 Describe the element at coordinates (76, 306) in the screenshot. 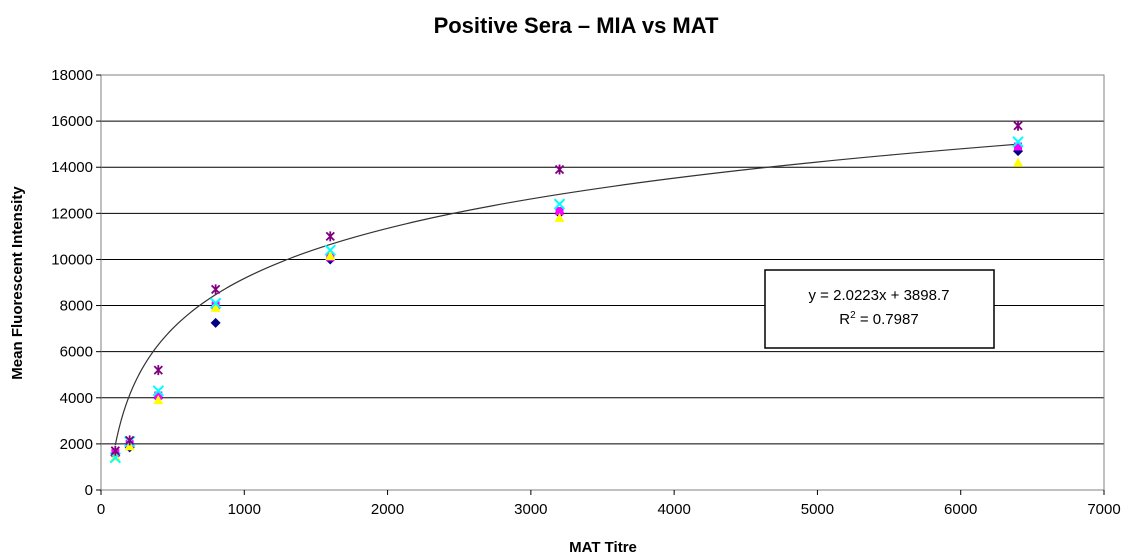

I see `y-tick-label: 8000` at that location.